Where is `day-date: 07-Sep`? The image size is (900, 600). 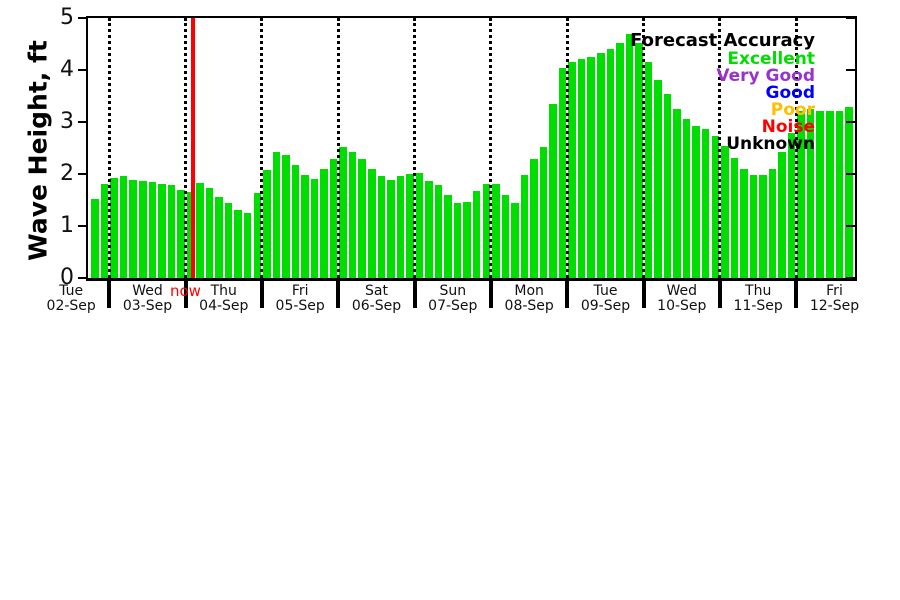
day-date: 07-Sep is located at coordinates (453, 306).